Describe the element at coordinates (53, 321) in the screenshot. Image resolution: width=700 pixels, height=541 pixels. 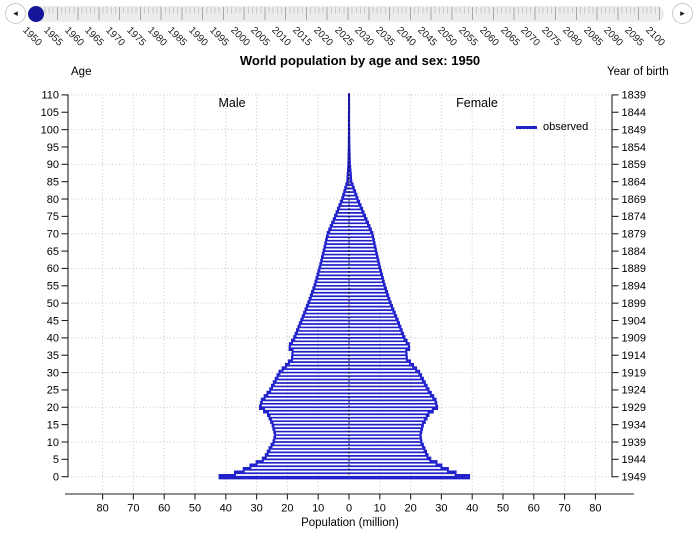
I see `age-tick-label: 45` at that location.